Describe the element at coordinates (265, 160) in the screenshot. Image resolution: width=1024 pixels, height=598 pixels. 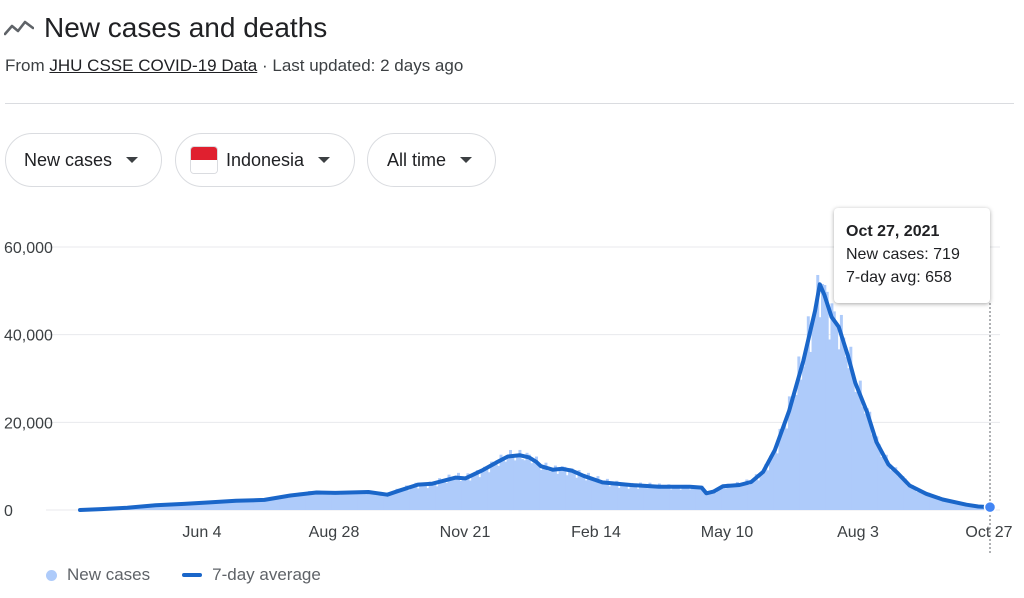
I see `location-dropdown: Indonesia` at that location.